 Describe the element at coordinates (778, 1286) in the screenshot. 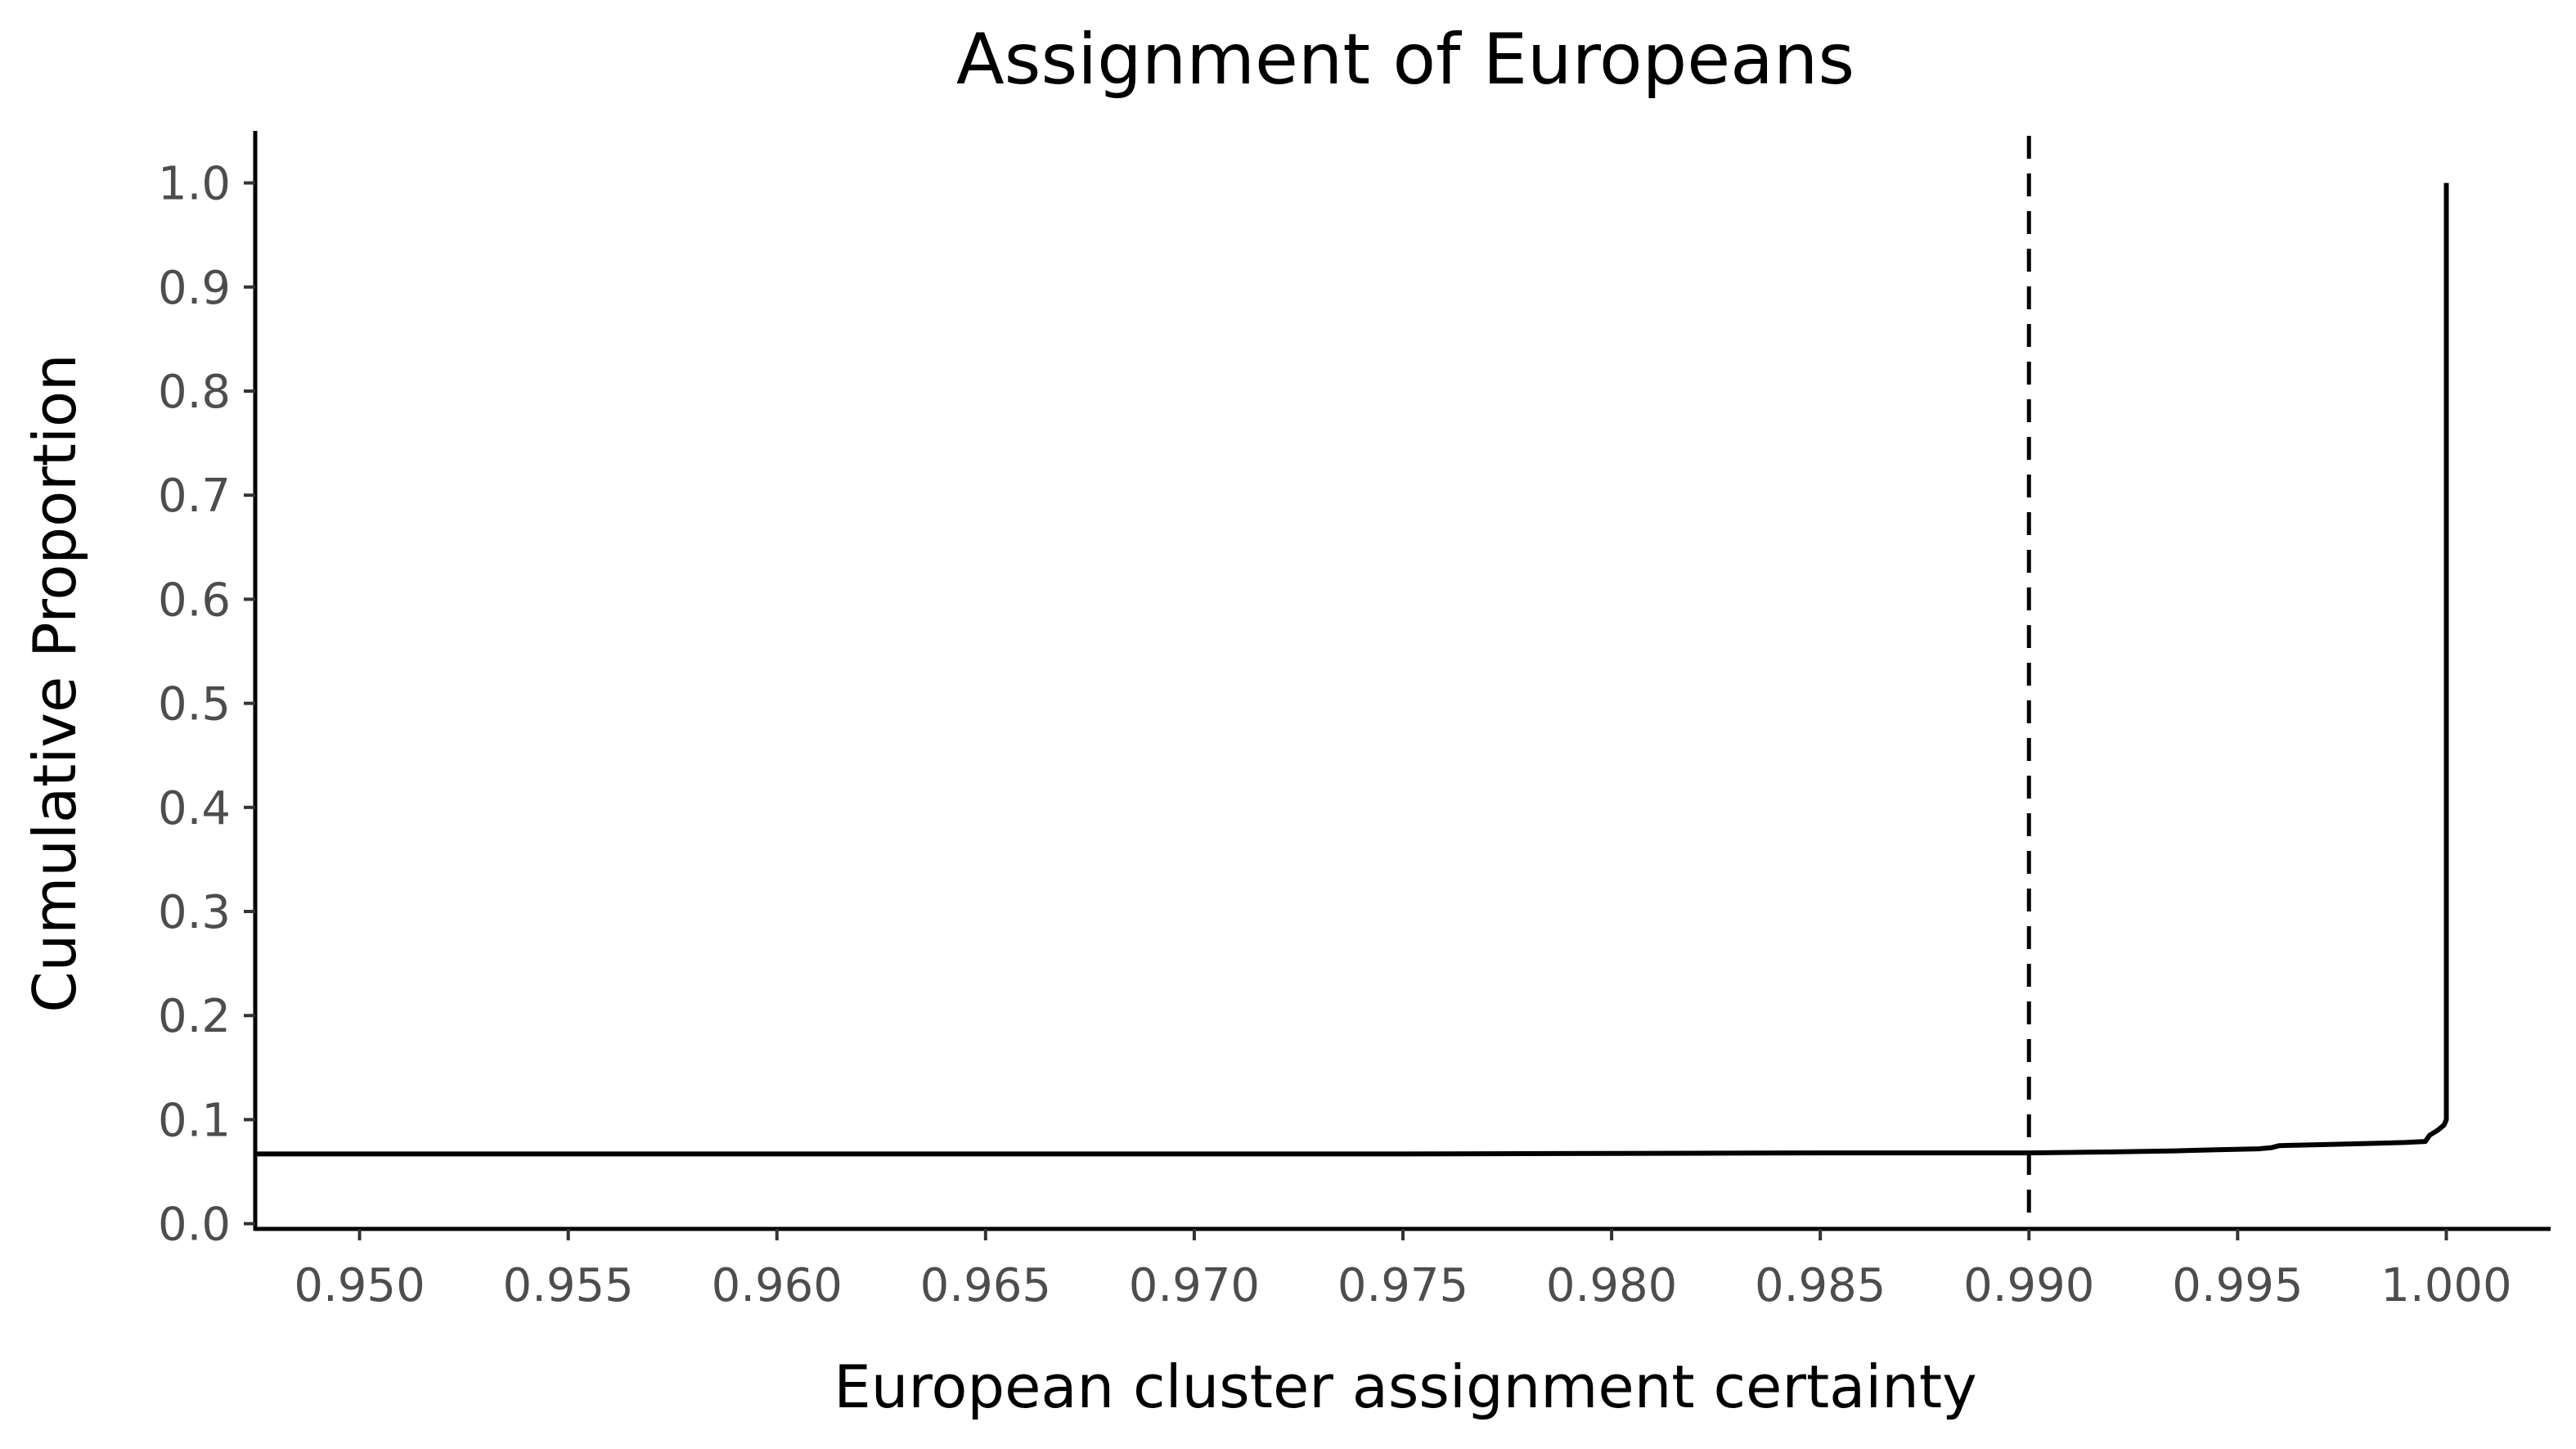

I see `x-tick-label: 0.960` at that location.